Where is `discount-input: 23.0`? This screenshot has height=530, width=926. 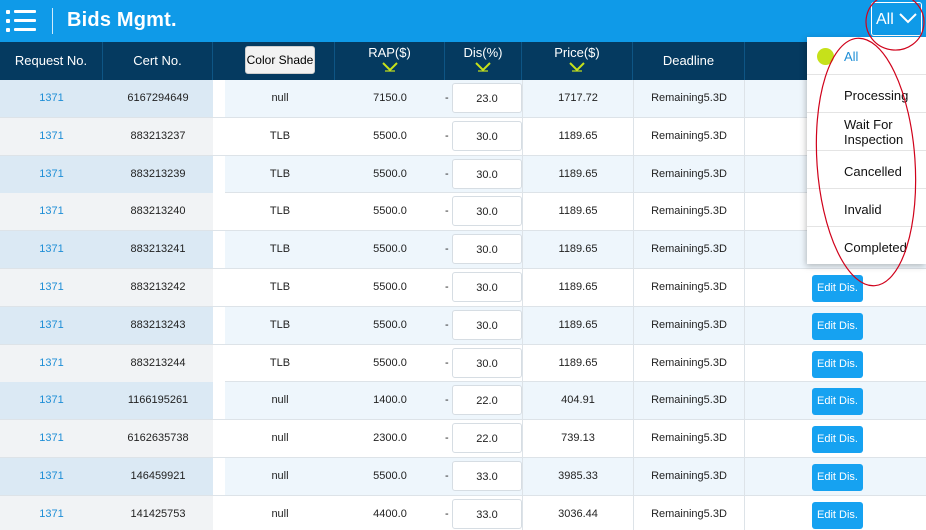
discount-input: 23.0 is located at coordinates (487, 98).